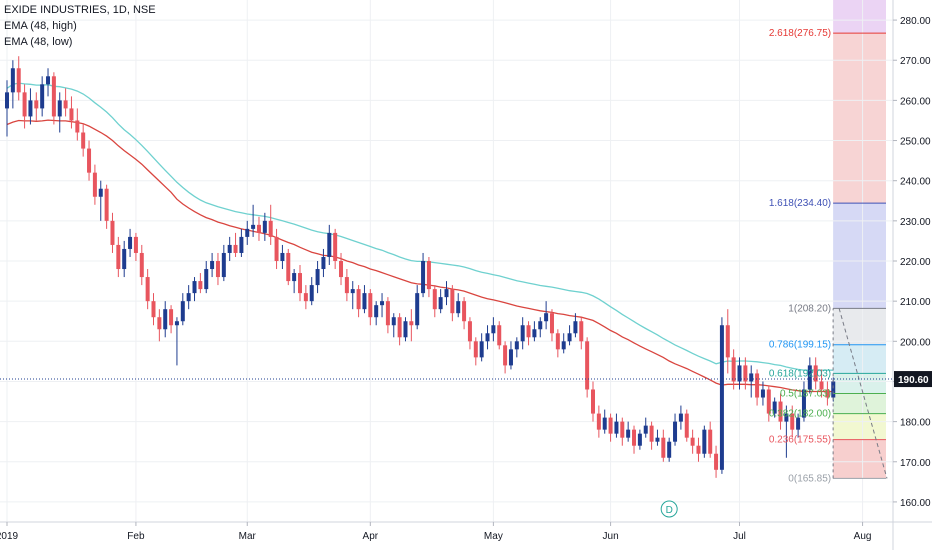 The width and height of the screenshot is (932, 550). I want to click on fib-fills, so click(859, 239).